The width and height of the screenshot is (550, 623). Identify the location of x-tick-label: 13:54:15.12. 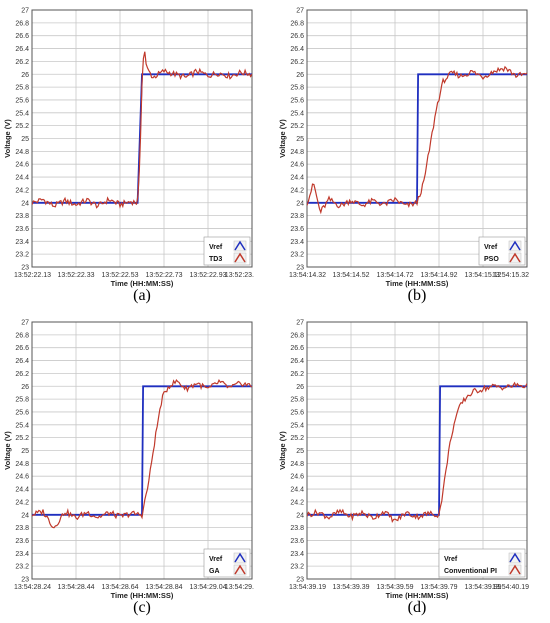
(483, 275).